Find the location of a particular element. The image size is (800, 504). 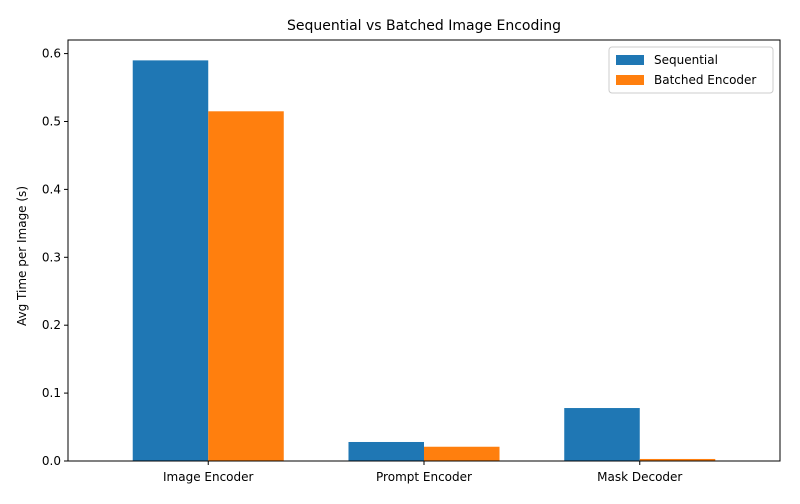

chart-title: Sequential vs Batched Image Encoding is located at coordinates (424, 26).